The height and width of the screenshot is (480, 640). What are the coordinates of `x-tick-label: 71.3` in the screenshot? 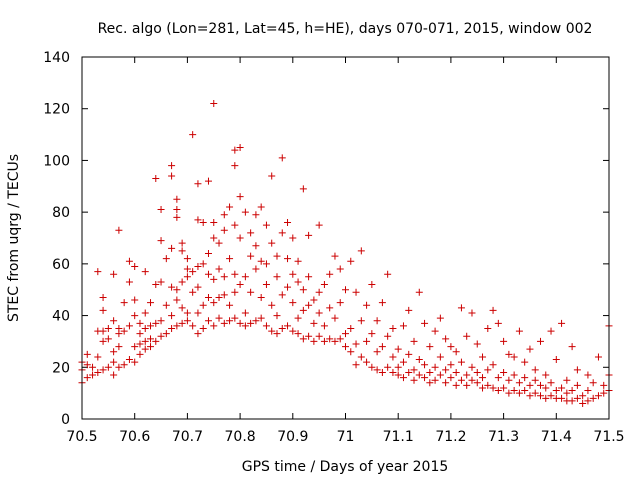 It's located at (503, 437).